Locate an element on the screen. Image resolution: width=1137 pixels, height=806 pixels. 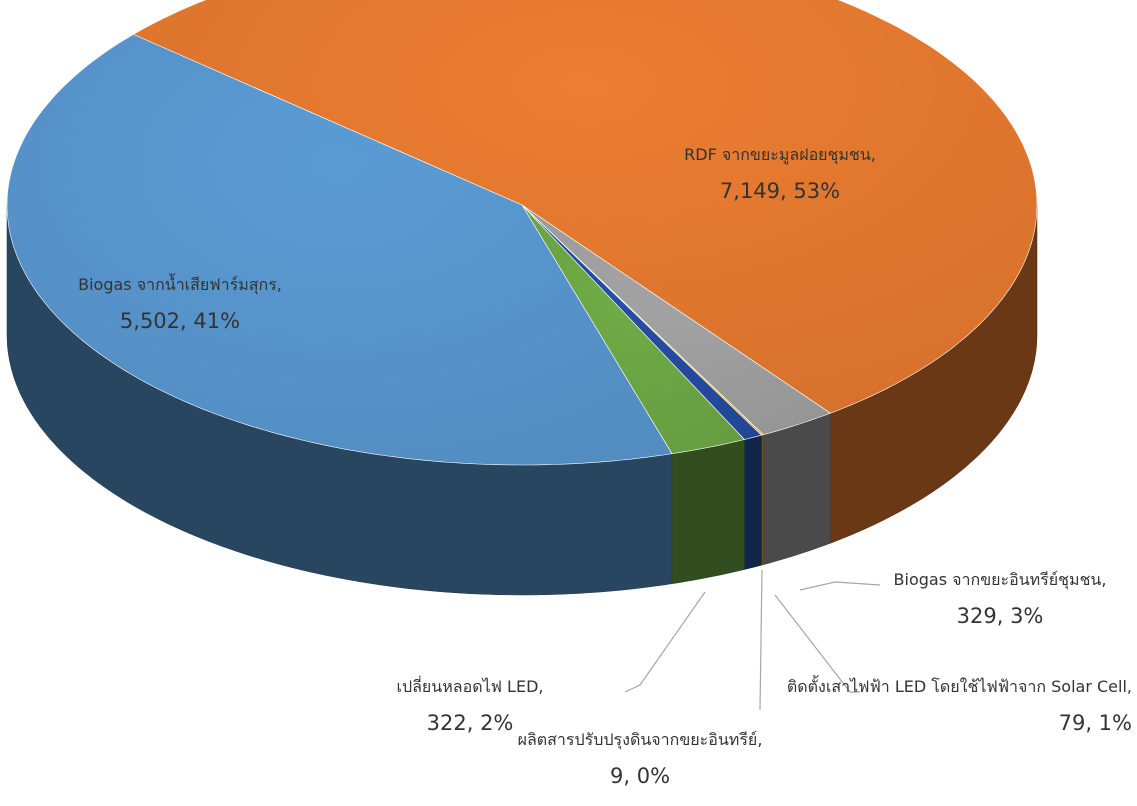
data-label: ผลิตสารปรับปรุงดินจากขยะอินทรีย์, is located at coordinates (640, 740).